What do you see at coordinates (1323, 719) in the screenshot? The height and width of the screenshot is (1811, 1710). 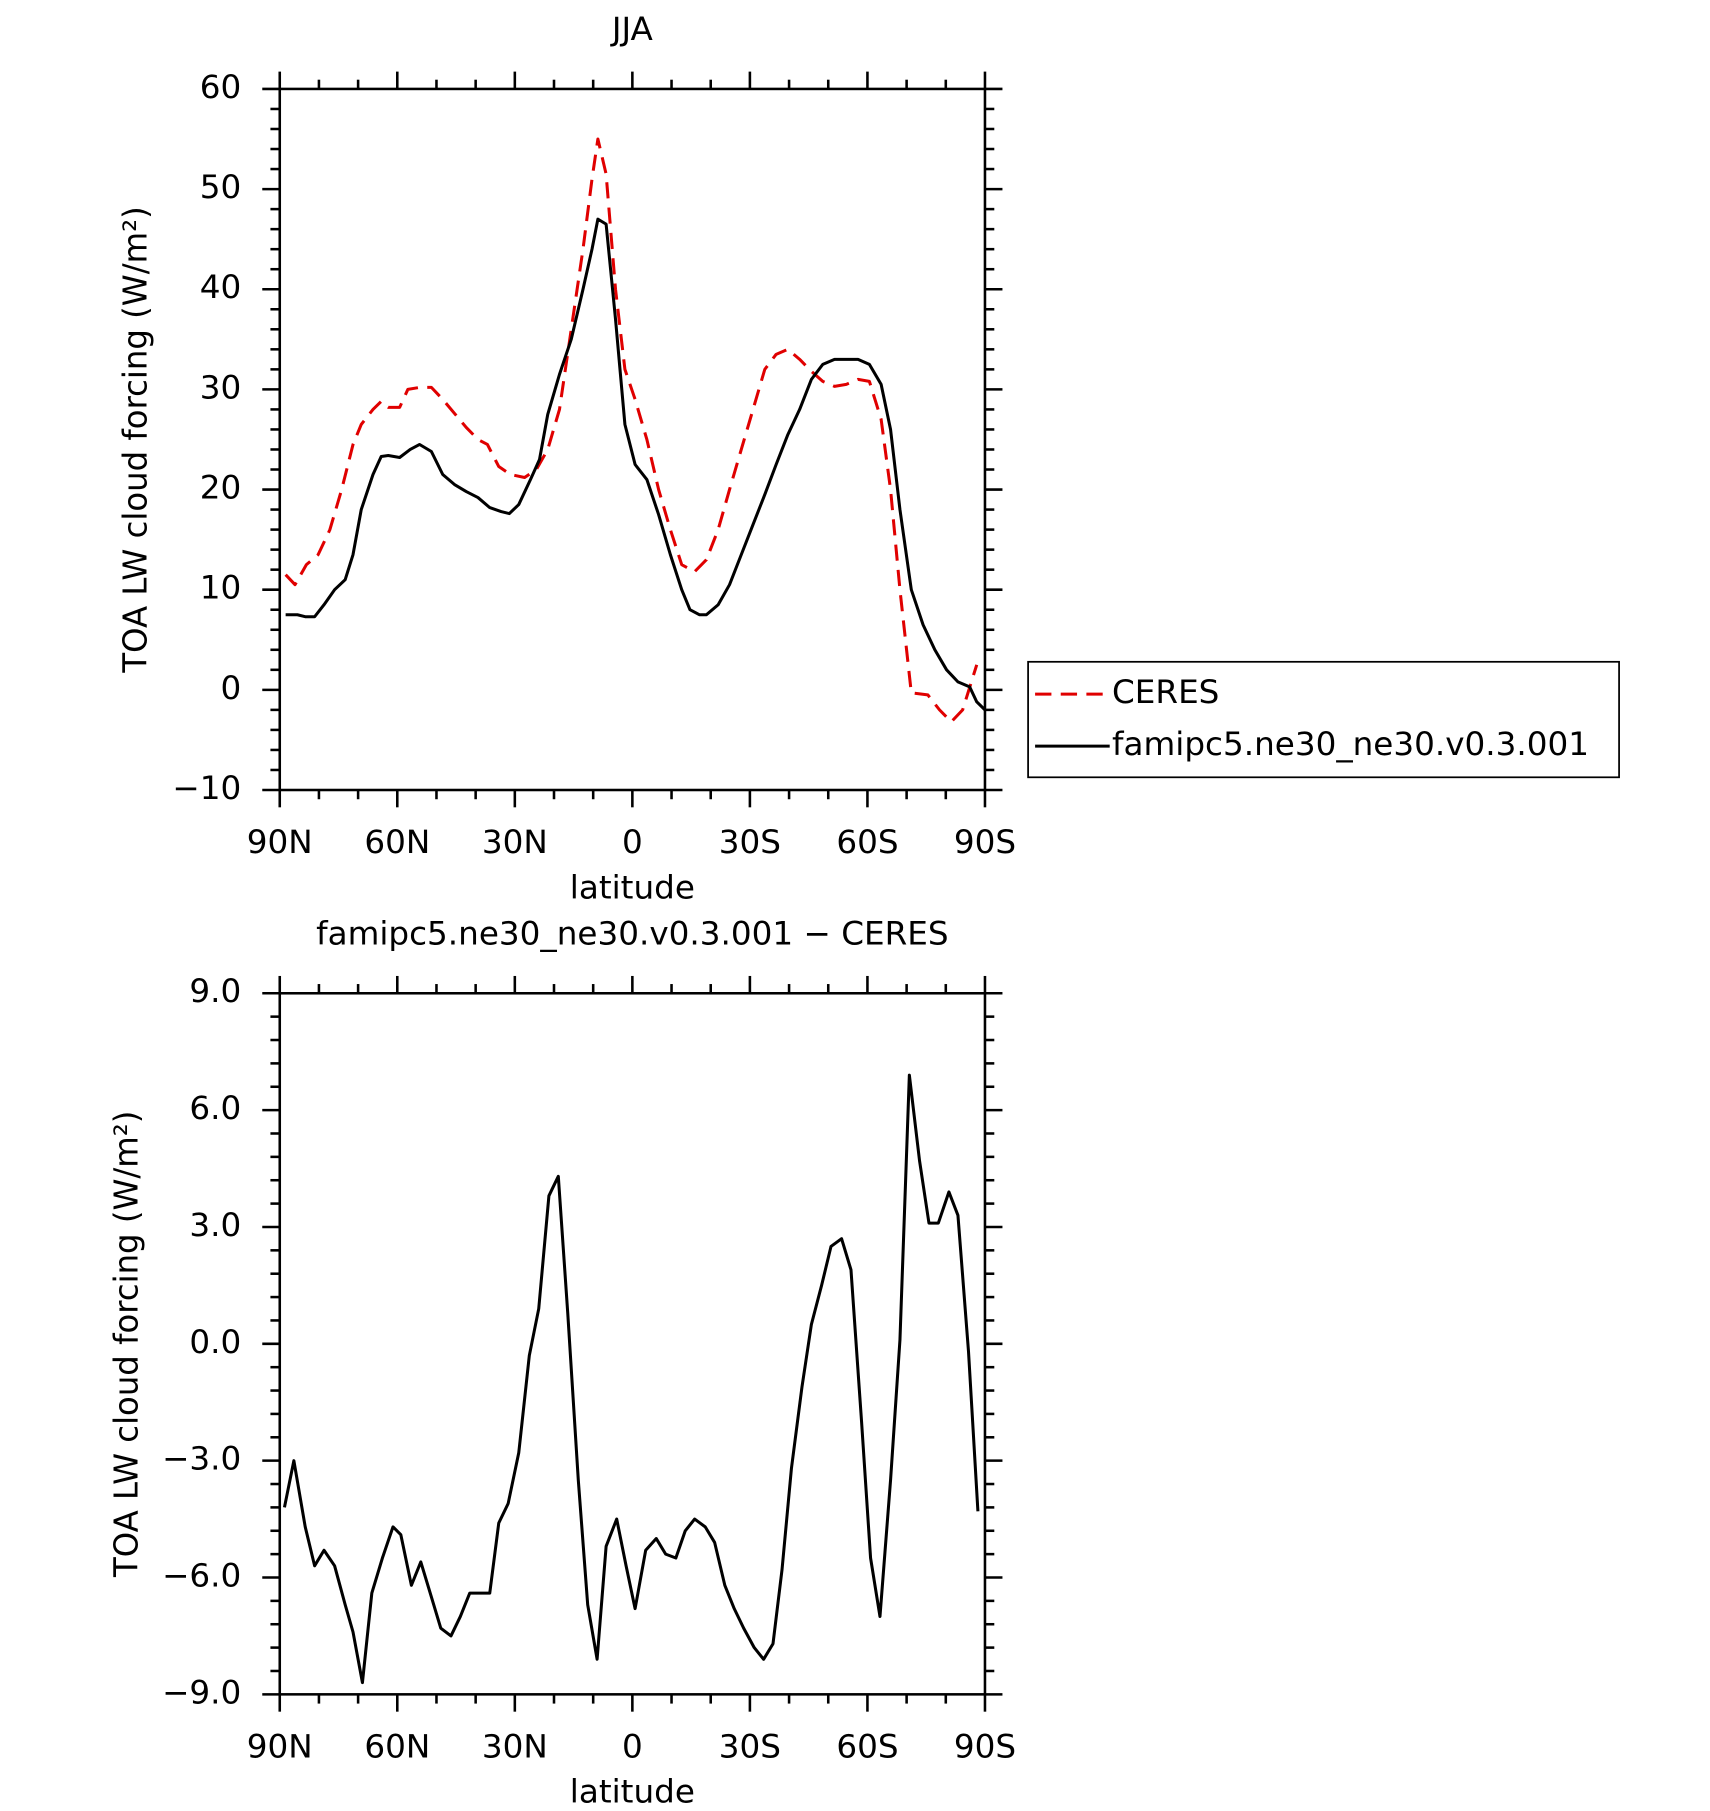 I see `legend-box` at bounding box center [1323, 719].